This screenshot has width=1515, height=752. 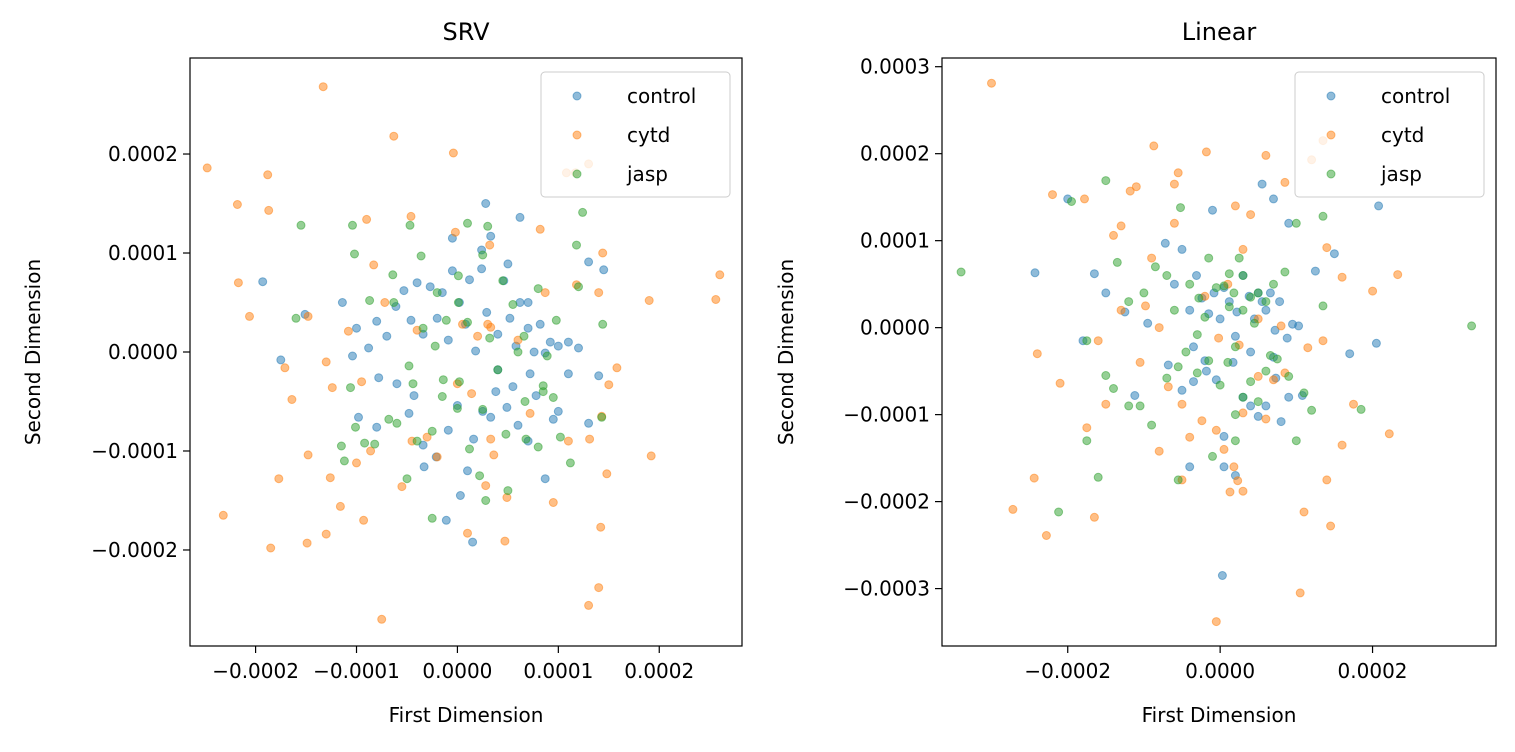 I want to click on linear-legend-marker-cytd, so click(x=1331, y=135).